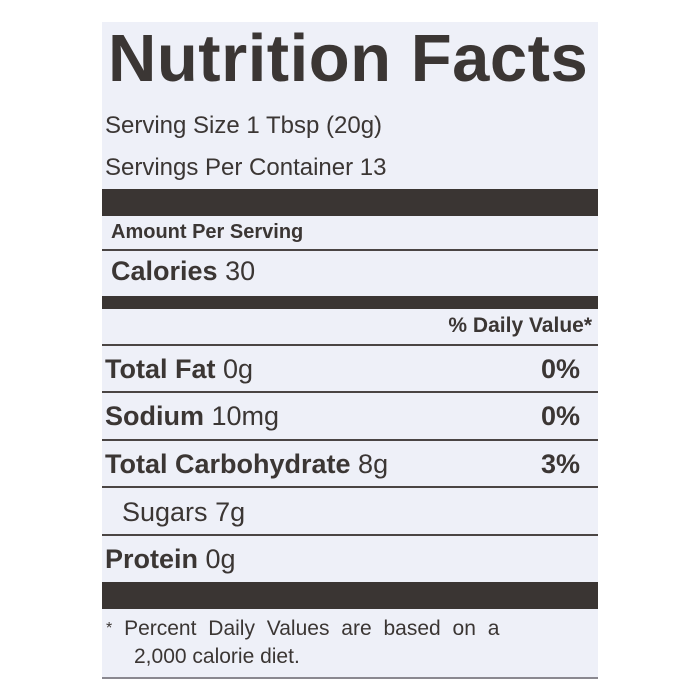 The height and width of the screenshot is (700, 700). What do you see at coordinates (240, 271) in the screenshot?
I see `calories-value: 30` at bounding box center [240, 271].